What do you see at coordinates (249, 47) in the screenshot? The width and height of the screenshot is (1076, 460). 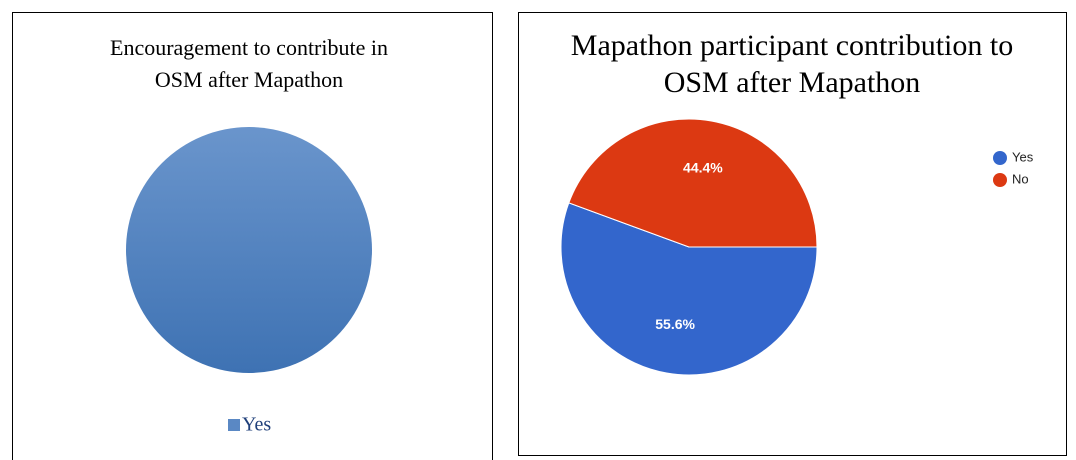 I see `chart-title: Encouragement to contribute in` at bounding box center [249, 47].